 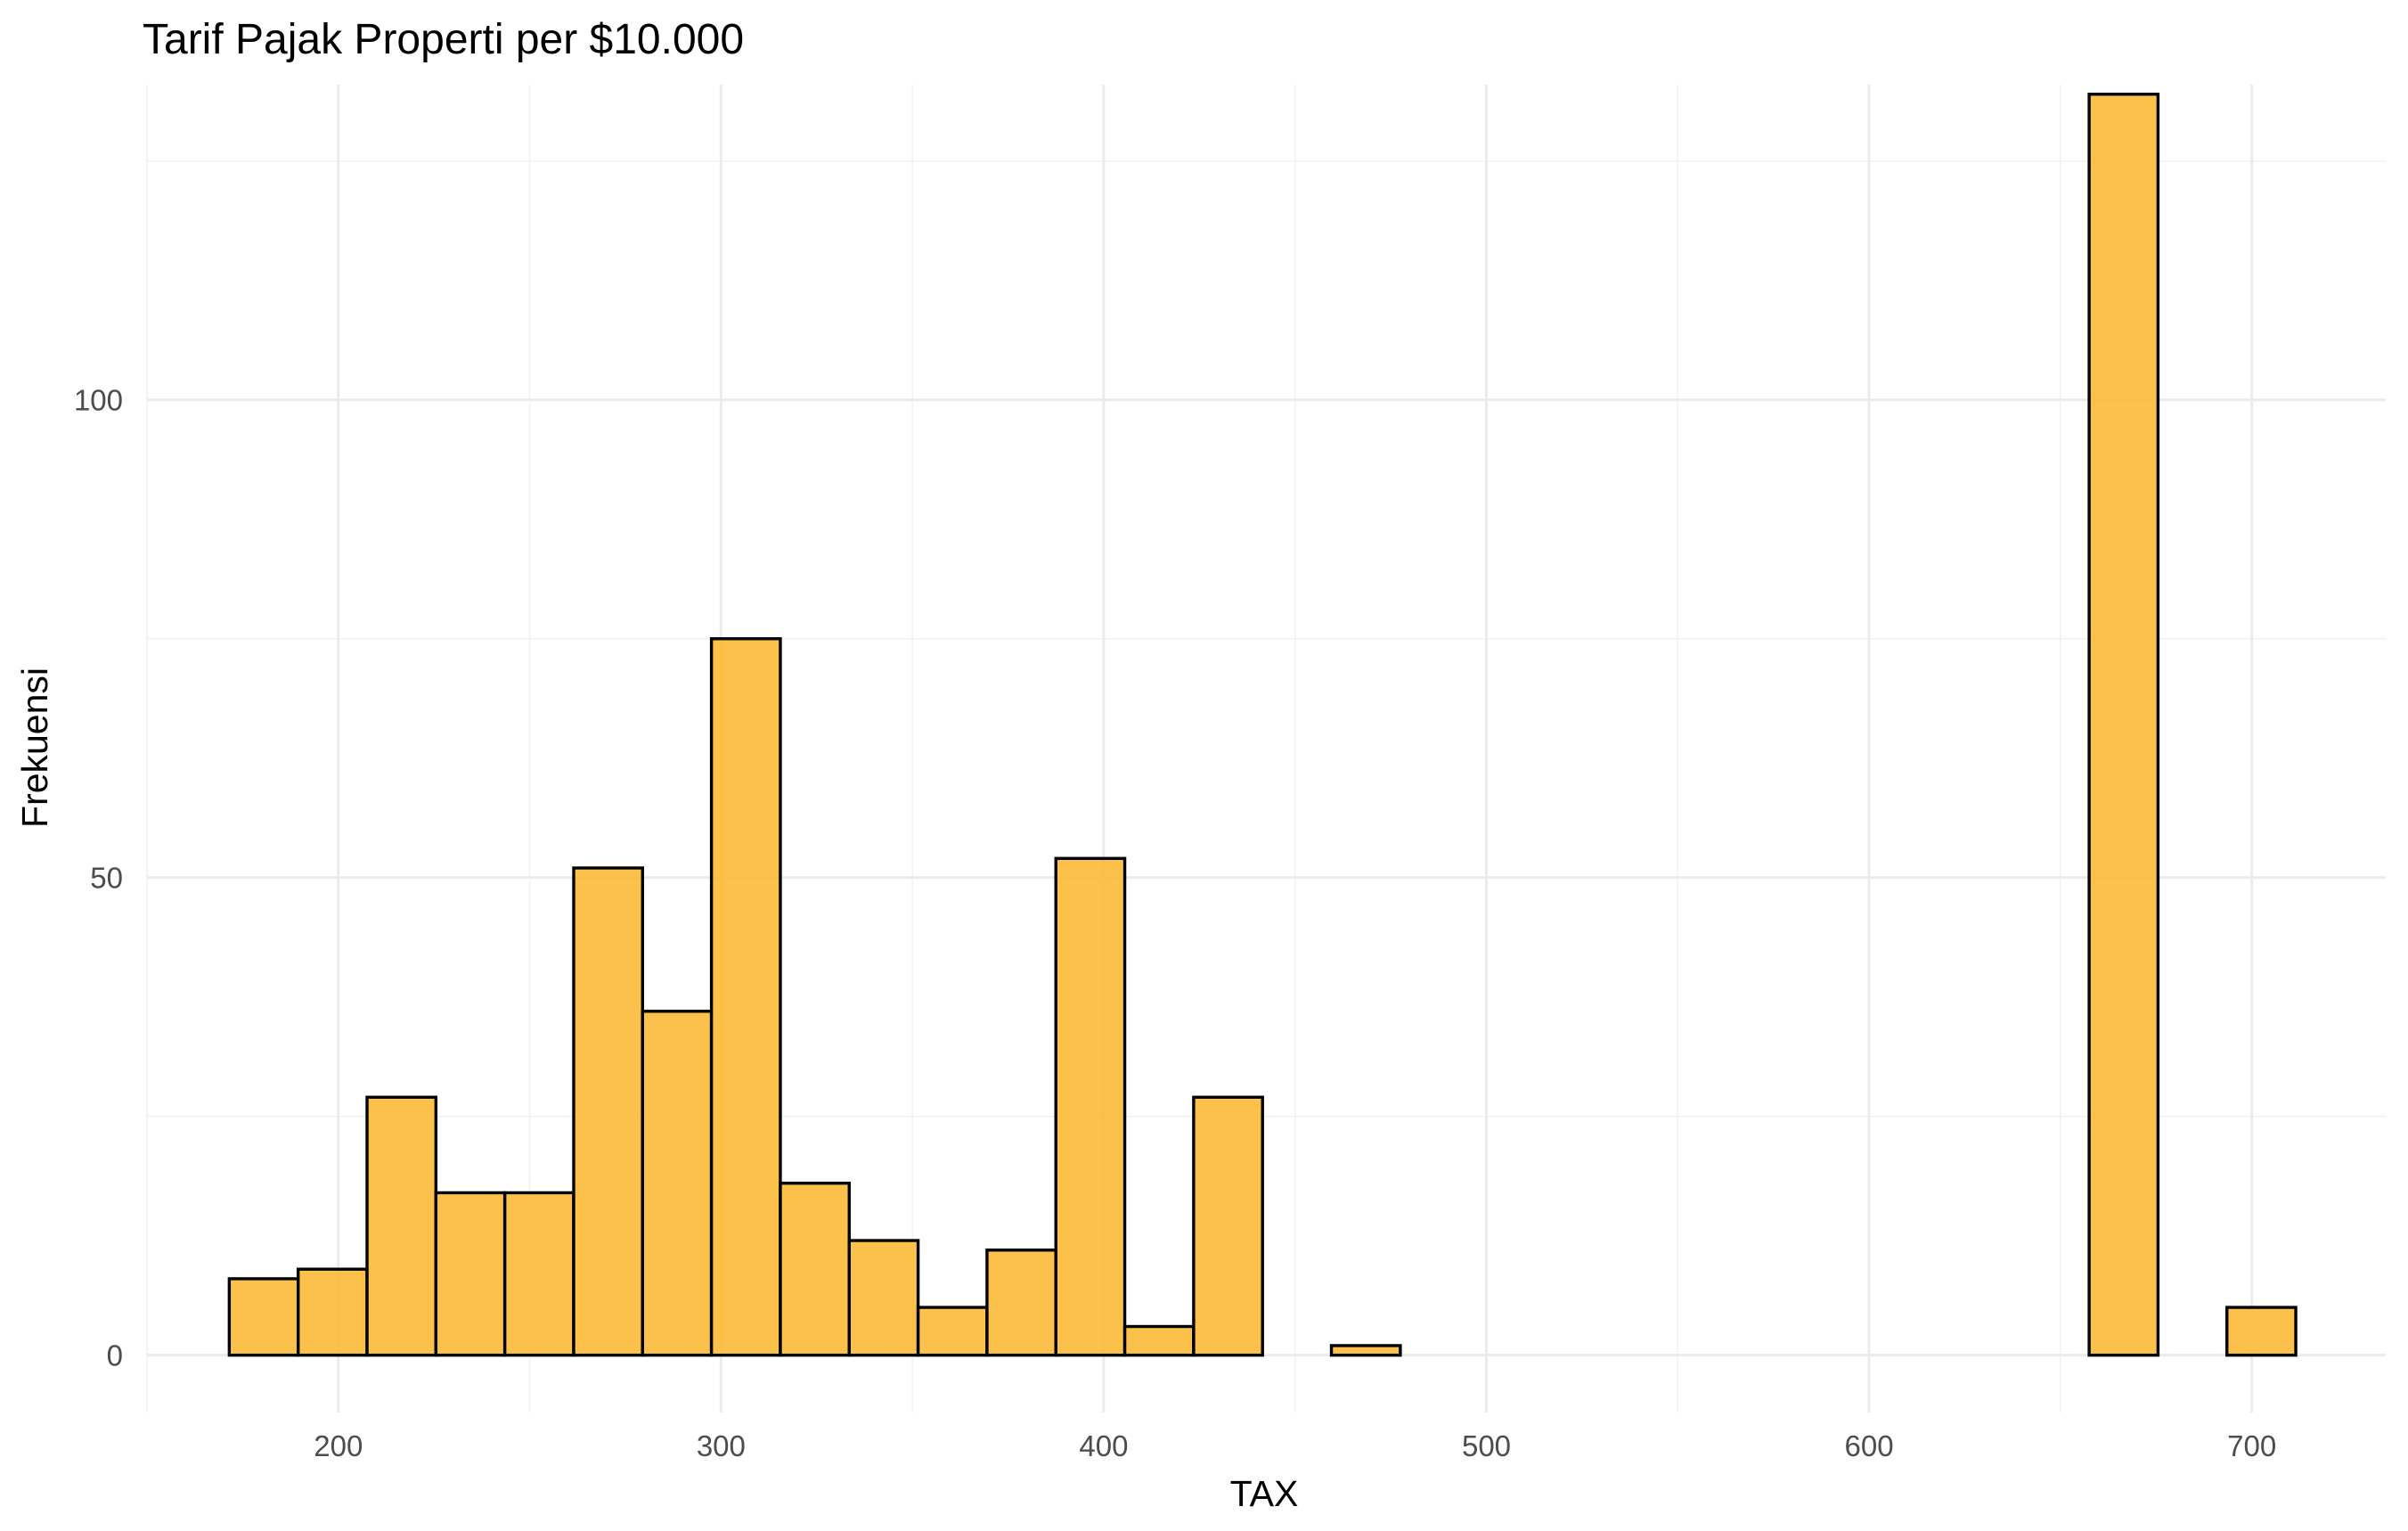 I want to click on y-axis-ticks: 0 50 100, so click(x=98, y=878).